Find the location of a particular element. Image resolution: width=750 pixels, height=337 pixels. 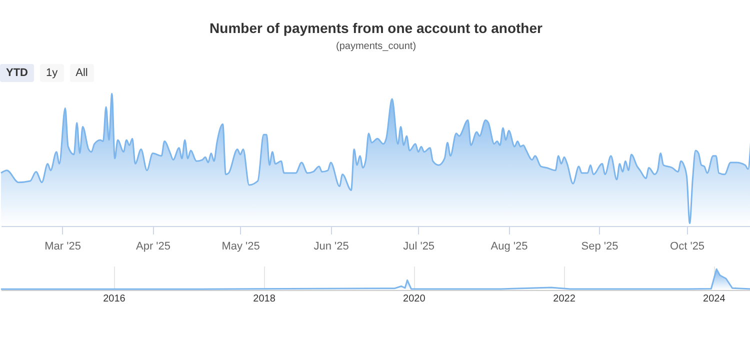

text: All is located at coordinates (82, 73).